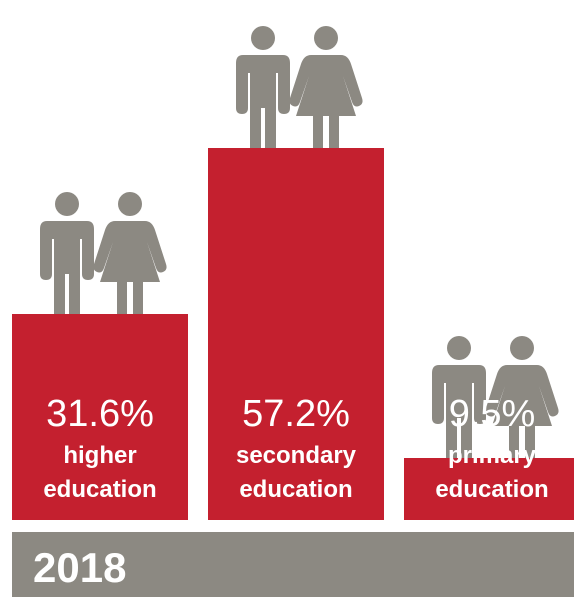 The width and height of the screenshot is (574, 597). Describe the element at coordinates (79, 567) in the screenshot. I see `year-label: 2018` at that location.